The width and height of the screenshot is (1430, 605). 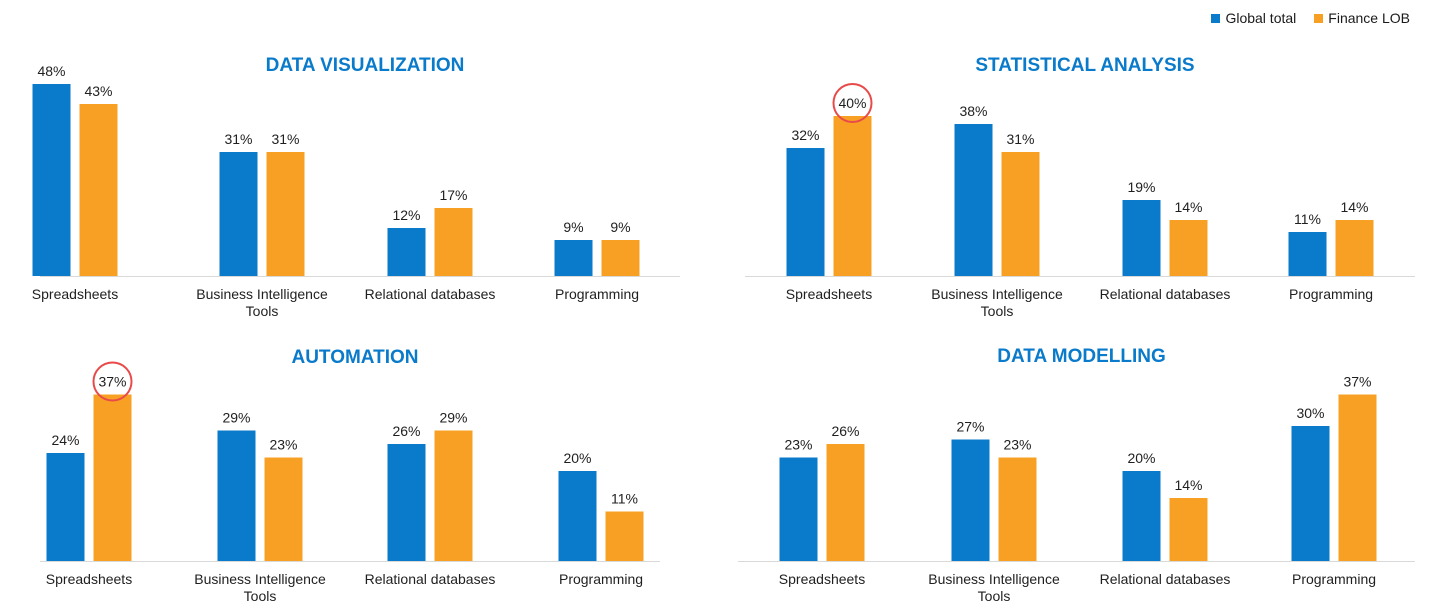 What do you see at coordinates (65, 440) in the screenshot?
I see `data-label: 24%` at bounding box center [65, 440].